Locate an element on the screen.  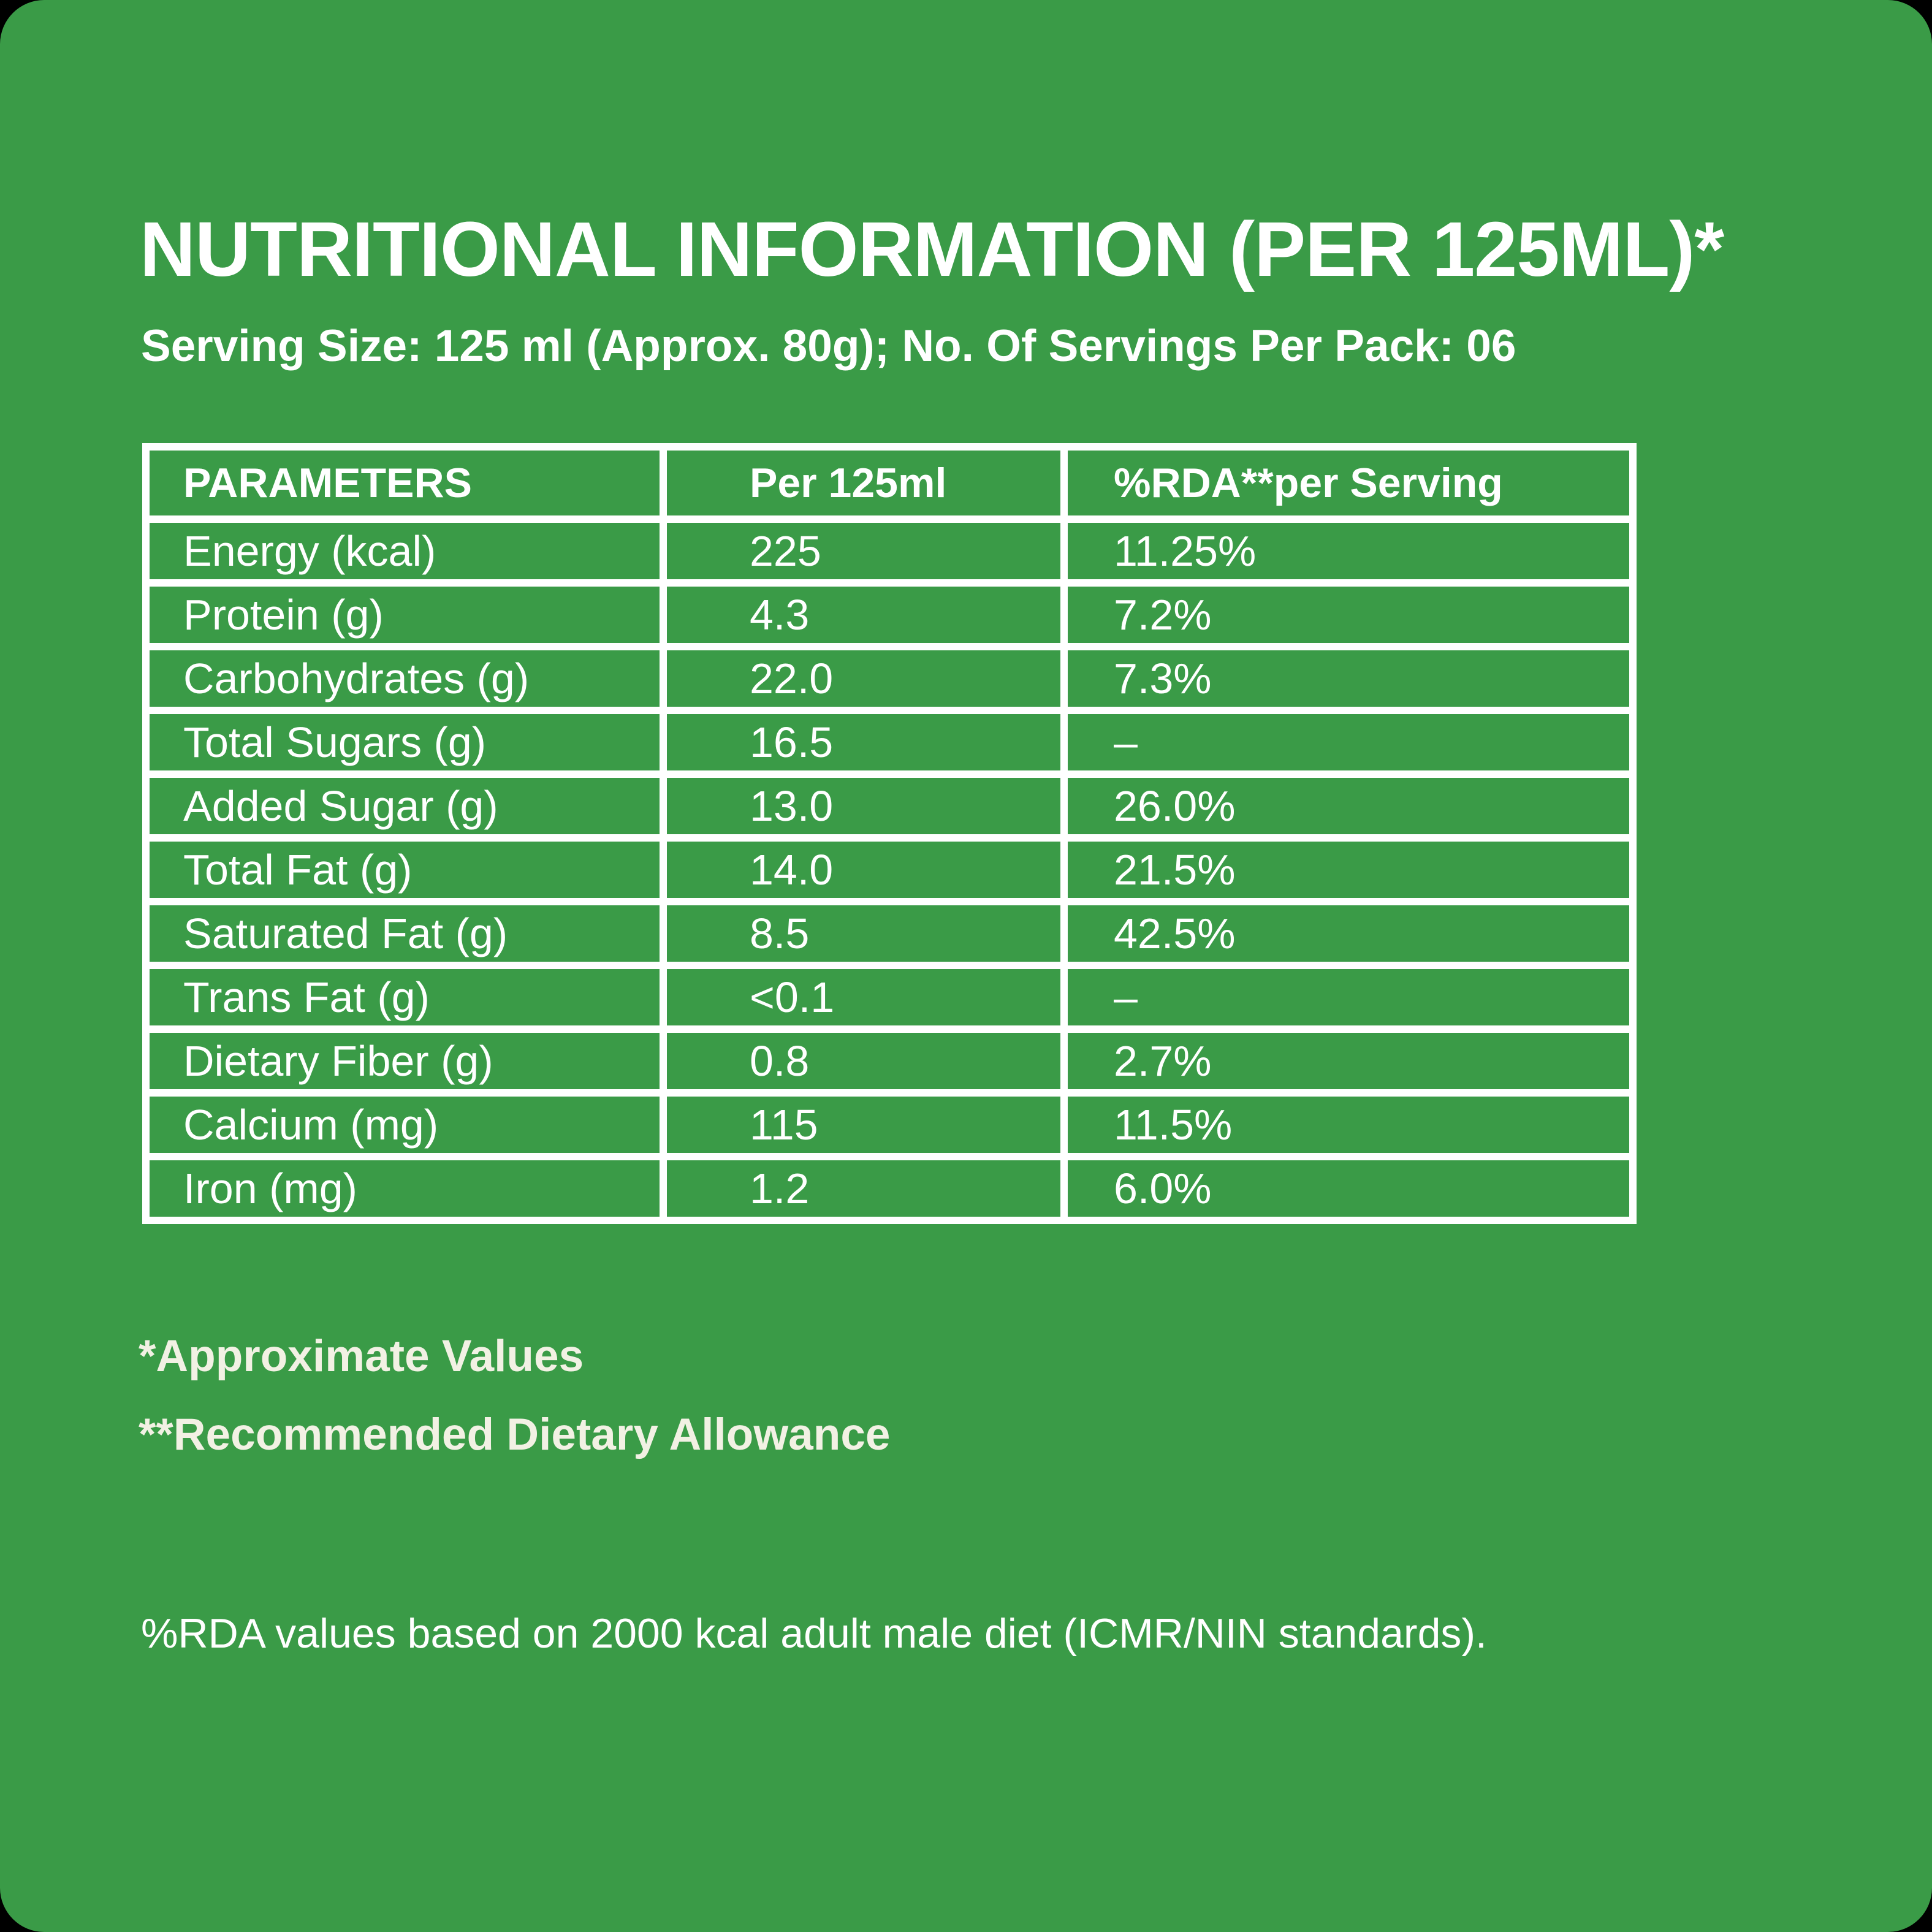
row-rda: 11.25% is located at coordinates (1349, 551).